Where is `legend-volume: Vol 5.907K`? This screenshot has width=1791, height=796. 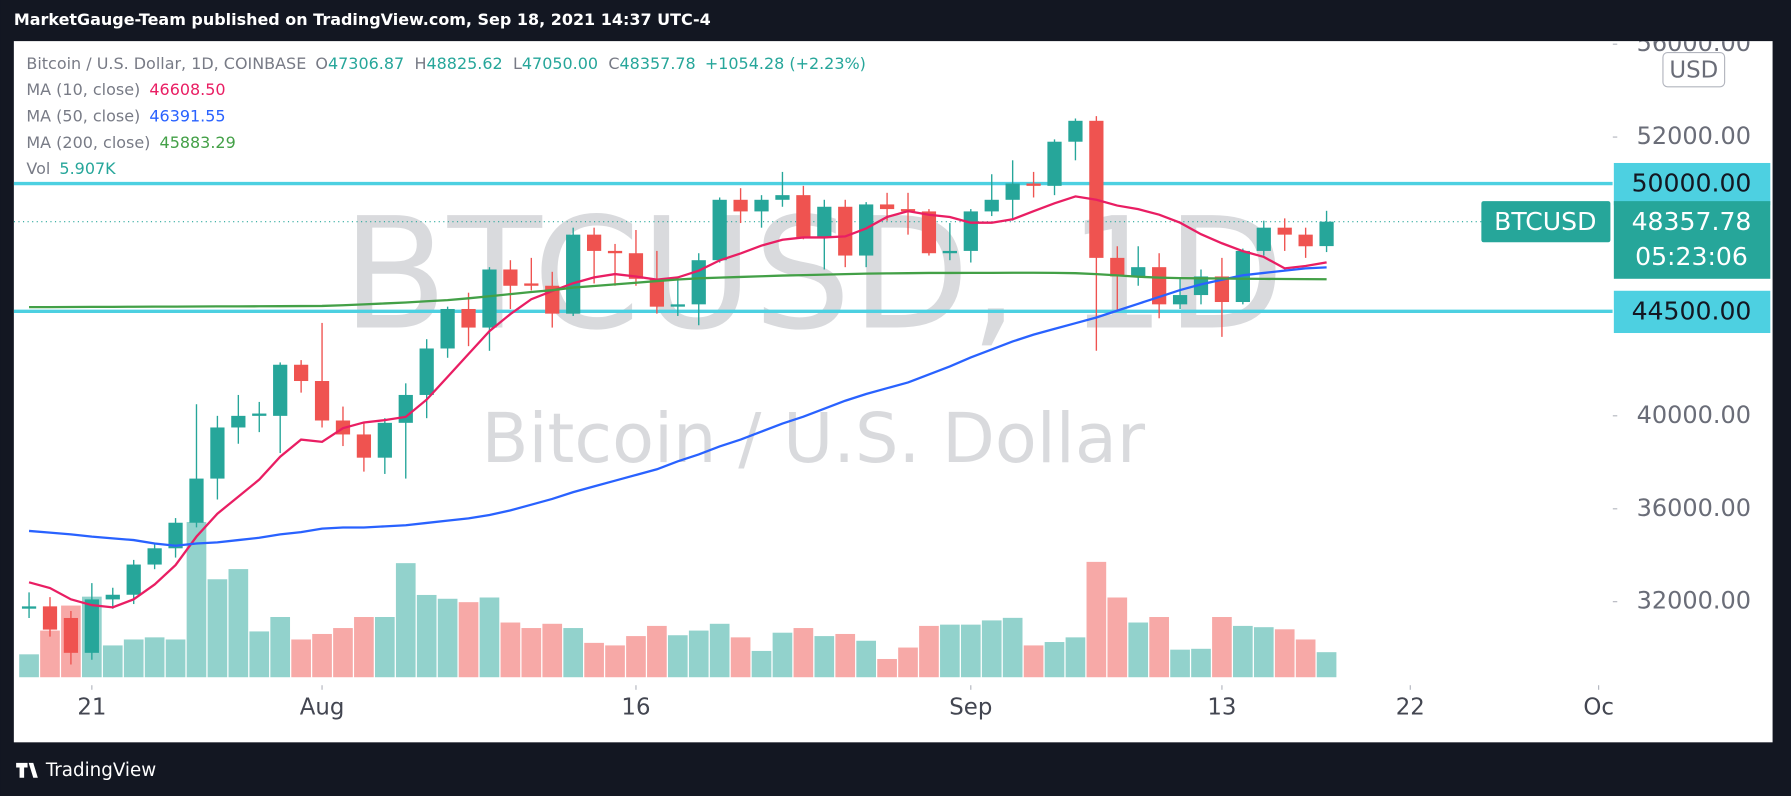
legend-volume: Vol 5.907K is located at coordinates (71, 168).